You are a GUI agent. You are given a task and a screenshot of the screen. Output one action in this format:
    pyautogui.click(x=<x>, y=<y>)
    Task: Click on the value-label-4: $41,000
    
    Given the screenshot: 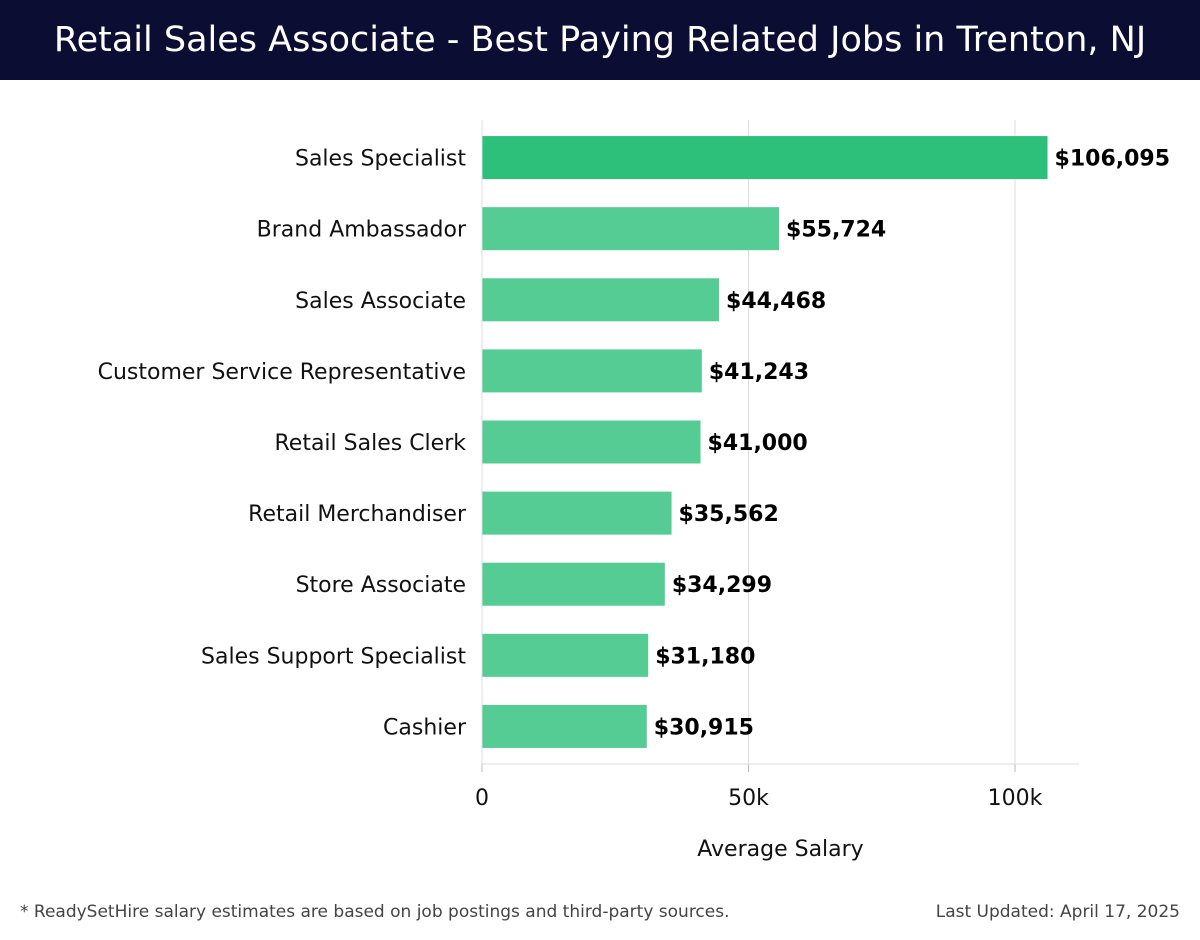 What is the action you would take?
    pyautogui.click(x=758, y=443)
    